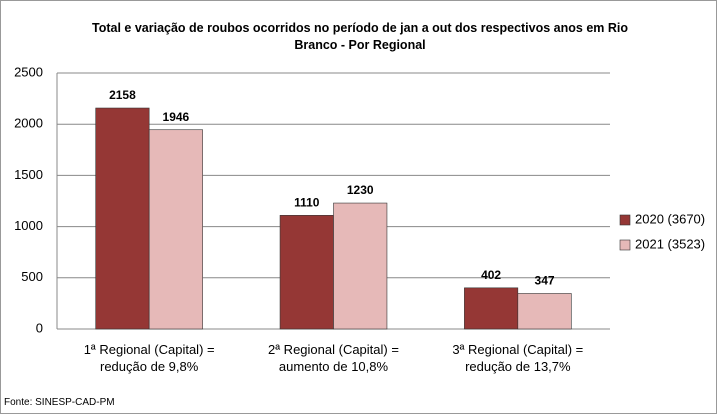 This screenshot has width=717, height=414. I want to click on x-tick-label: 3ª Regional (Capital) = redução de 13,7%, so click(518, 358).